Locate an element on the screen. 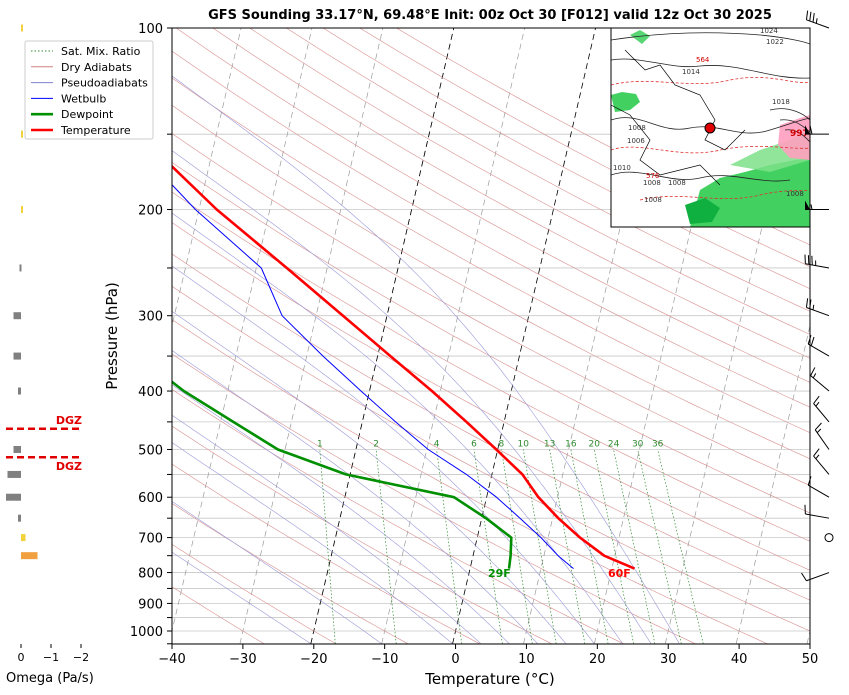 The image size is (849, 695). x-tick-label: −20 is located at coordinates (313, 659).